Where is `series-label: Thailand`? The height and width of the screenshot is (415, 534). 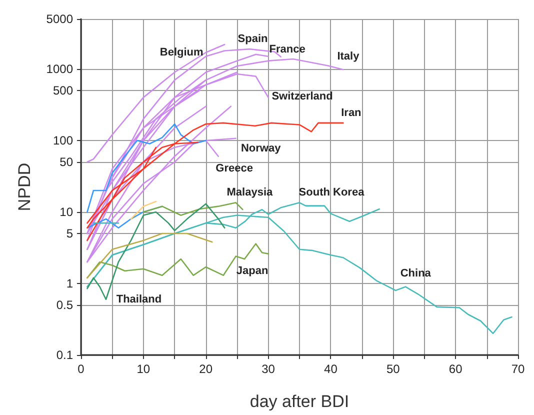
series-label: Thailand is located at coordinates (139, 299).